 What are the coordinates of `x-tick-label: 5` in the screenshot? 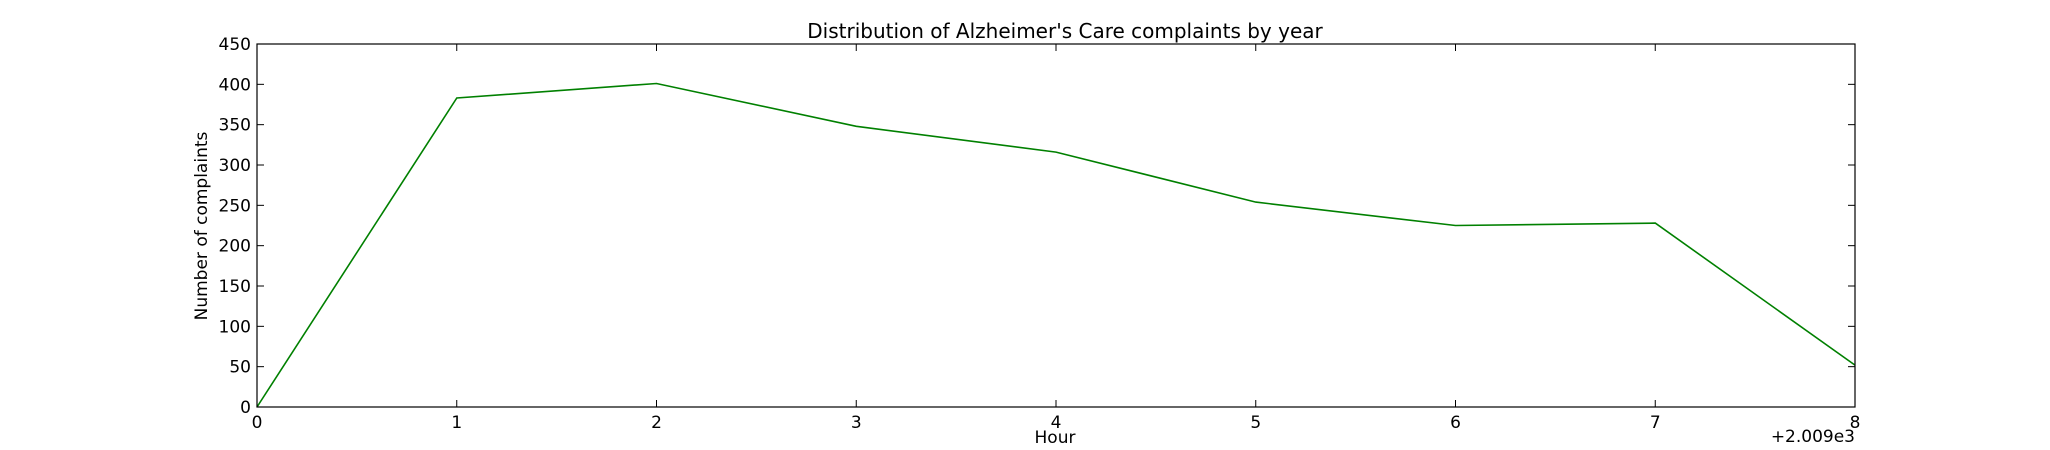 It's located at (1255, 423).